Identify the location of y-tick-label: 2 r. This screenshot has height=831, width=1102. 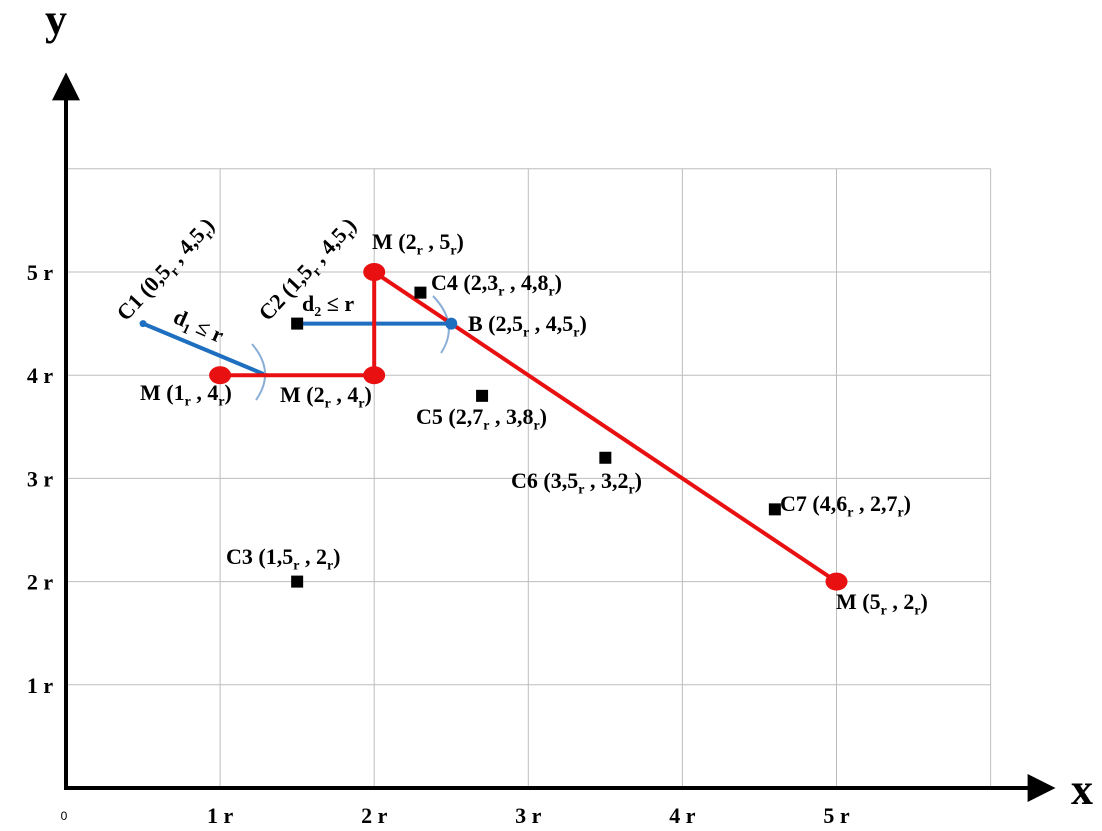
(40, 582).